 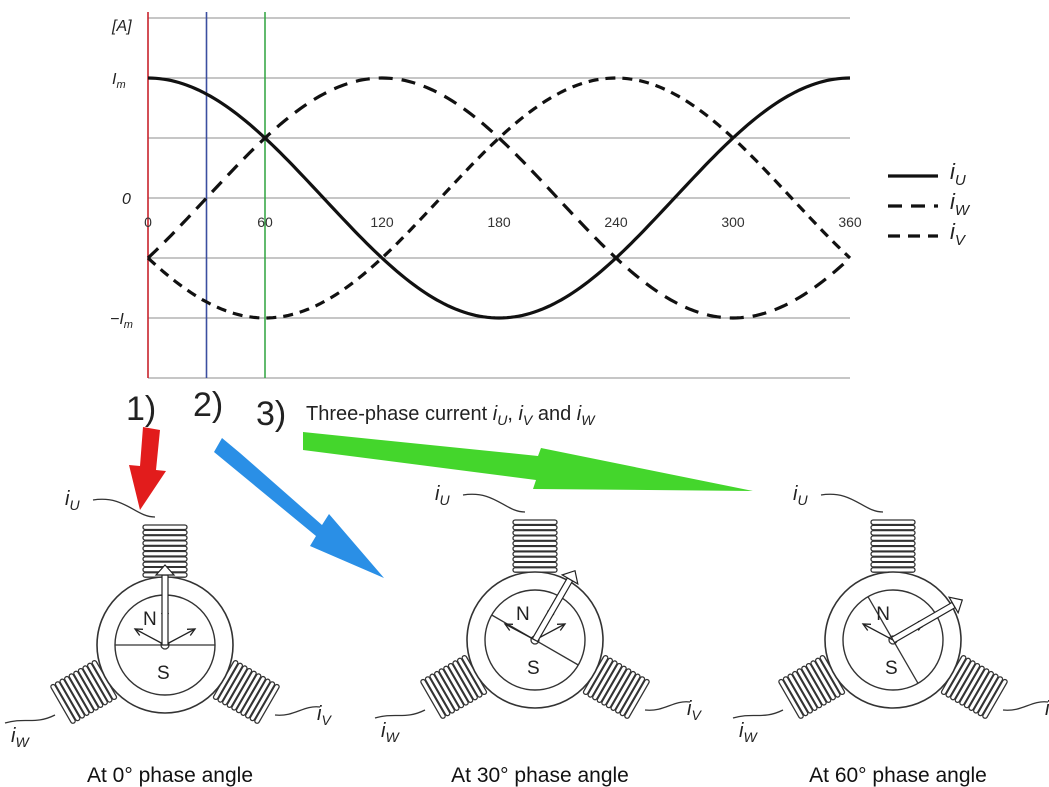 I want to click on y-tick-label: 0, so click(x=126, y=199).